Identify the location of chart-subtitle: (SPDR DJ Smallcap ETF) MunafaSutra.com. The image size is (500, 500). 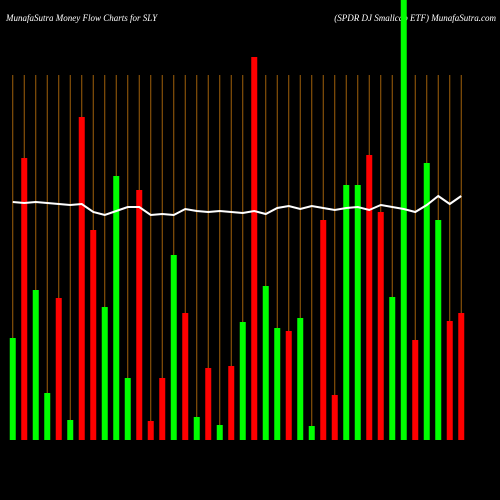
(415, 18).